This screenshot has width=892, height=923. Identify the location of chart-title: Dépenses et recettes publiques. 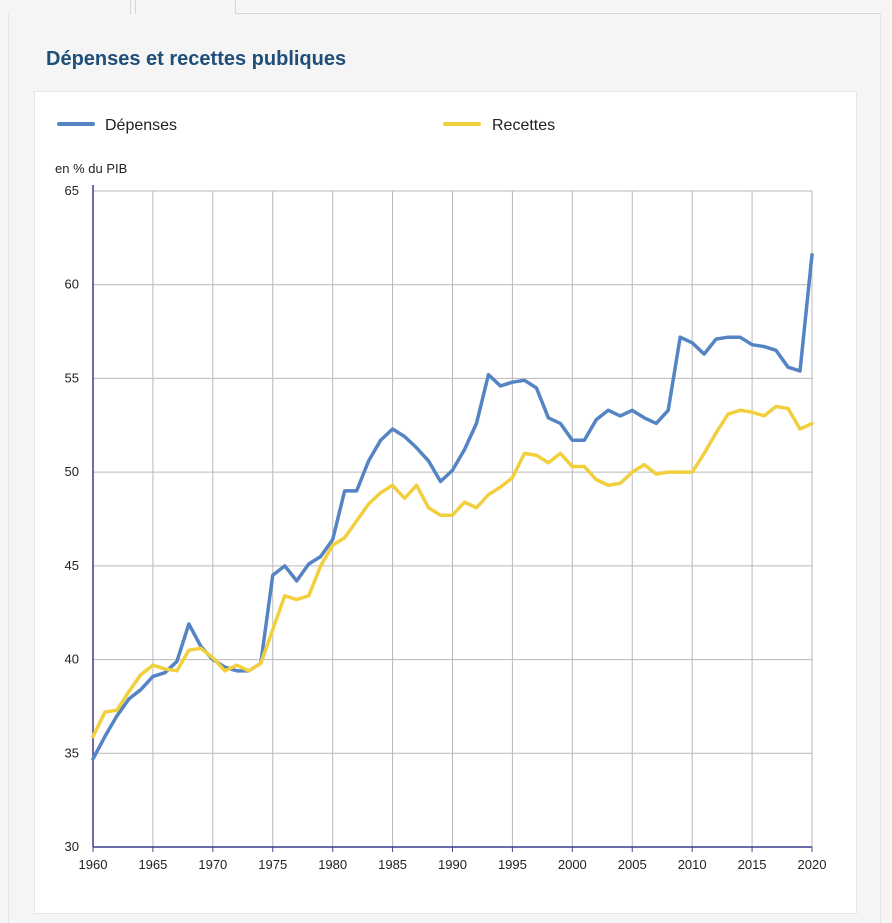
(196, 59).